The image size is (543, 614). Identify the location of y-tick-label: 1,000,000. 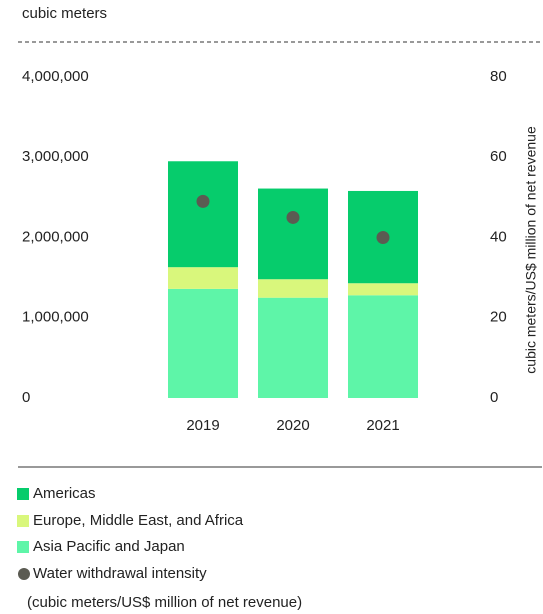
(55, 317).